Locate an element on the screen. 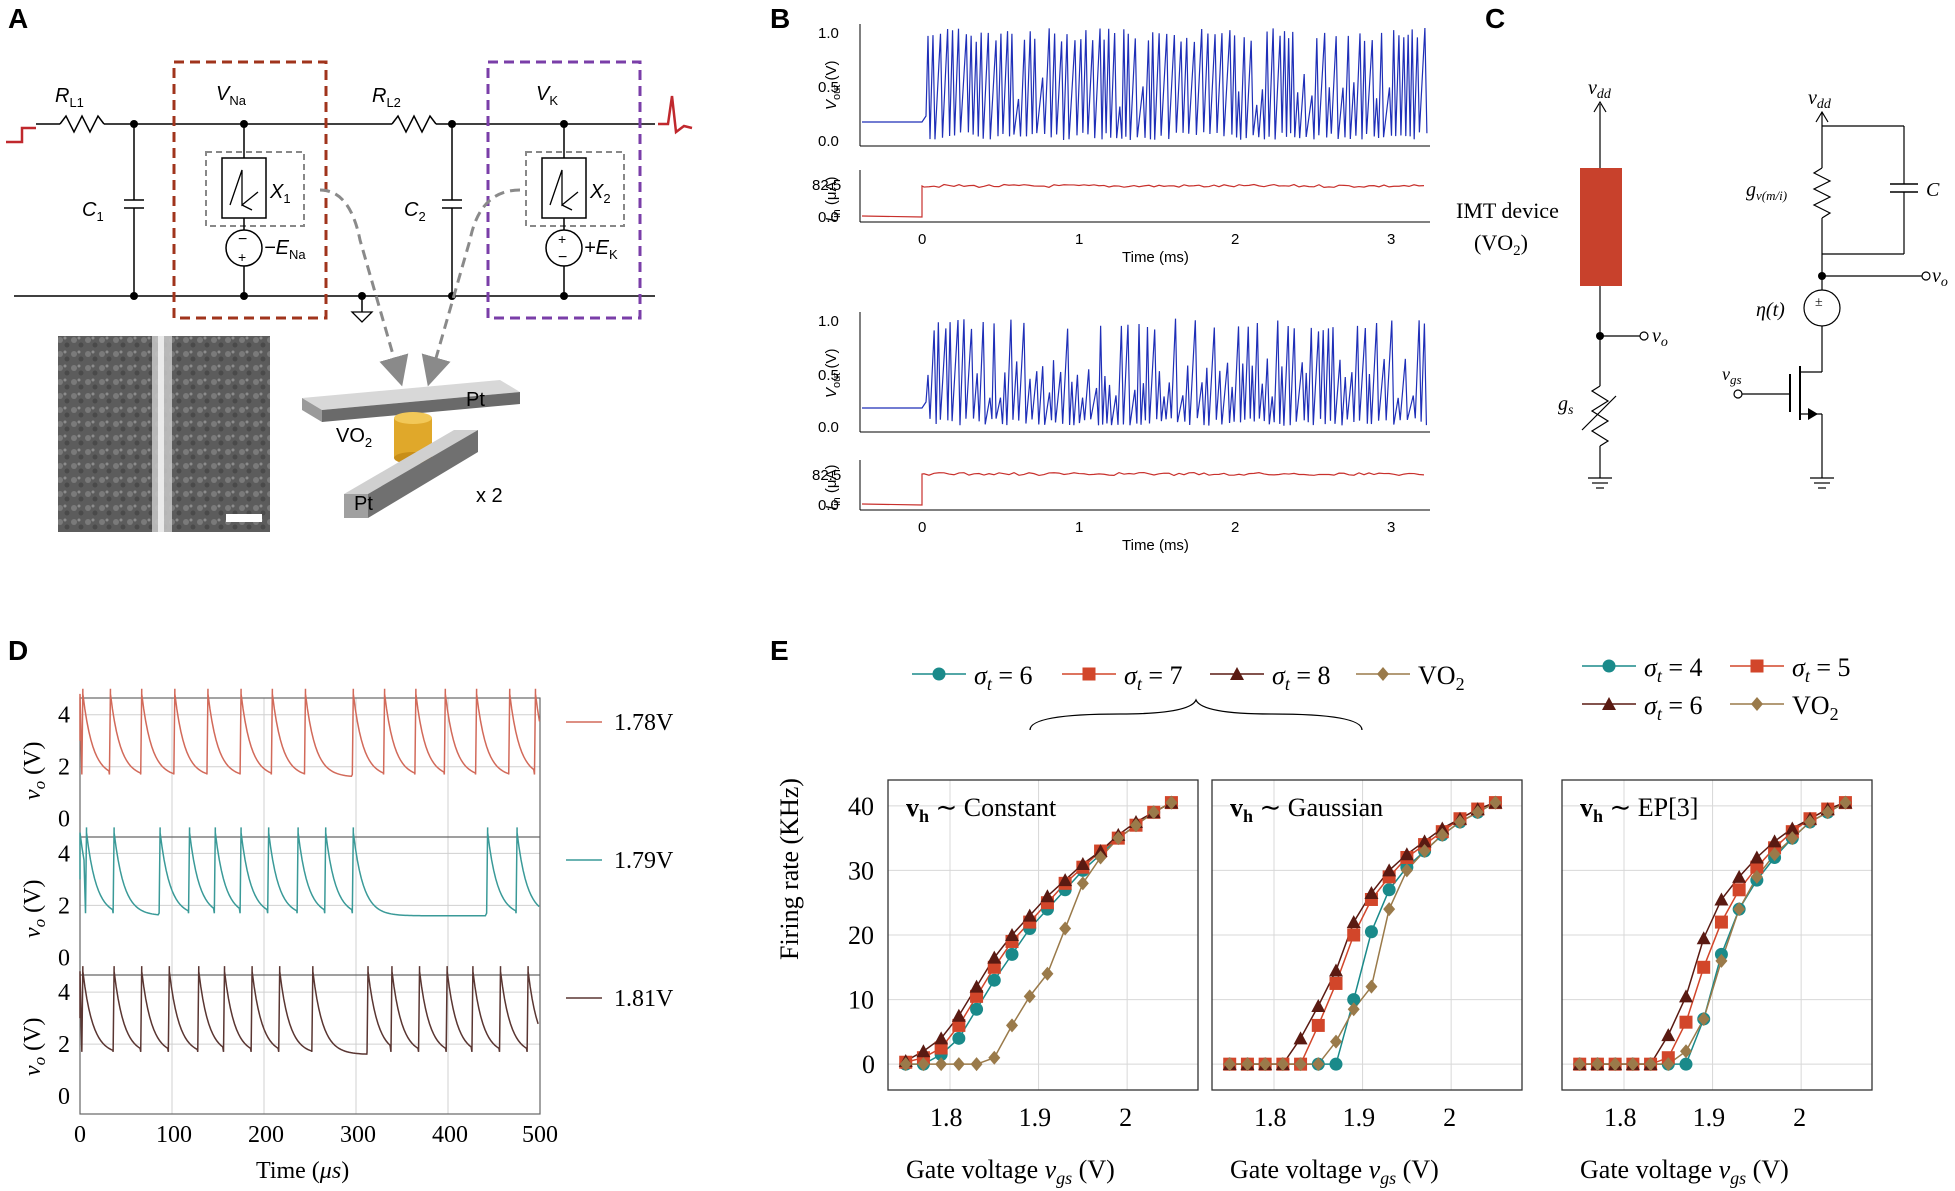 The width and height of the screenshot is (1955, 1191). output-spike-icon is located at coordinates (675, 115).